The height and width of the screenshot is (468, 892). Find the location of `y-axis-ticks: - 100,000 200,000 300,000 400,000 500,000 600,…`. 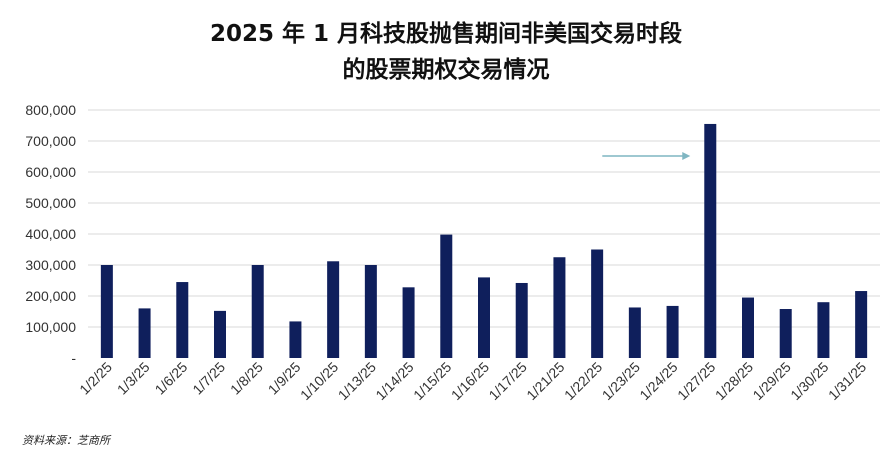

y-axis-ticks: - 100,000 200,000 300,000 400,000 500,000 600,… is located at coordinates (50, 234).